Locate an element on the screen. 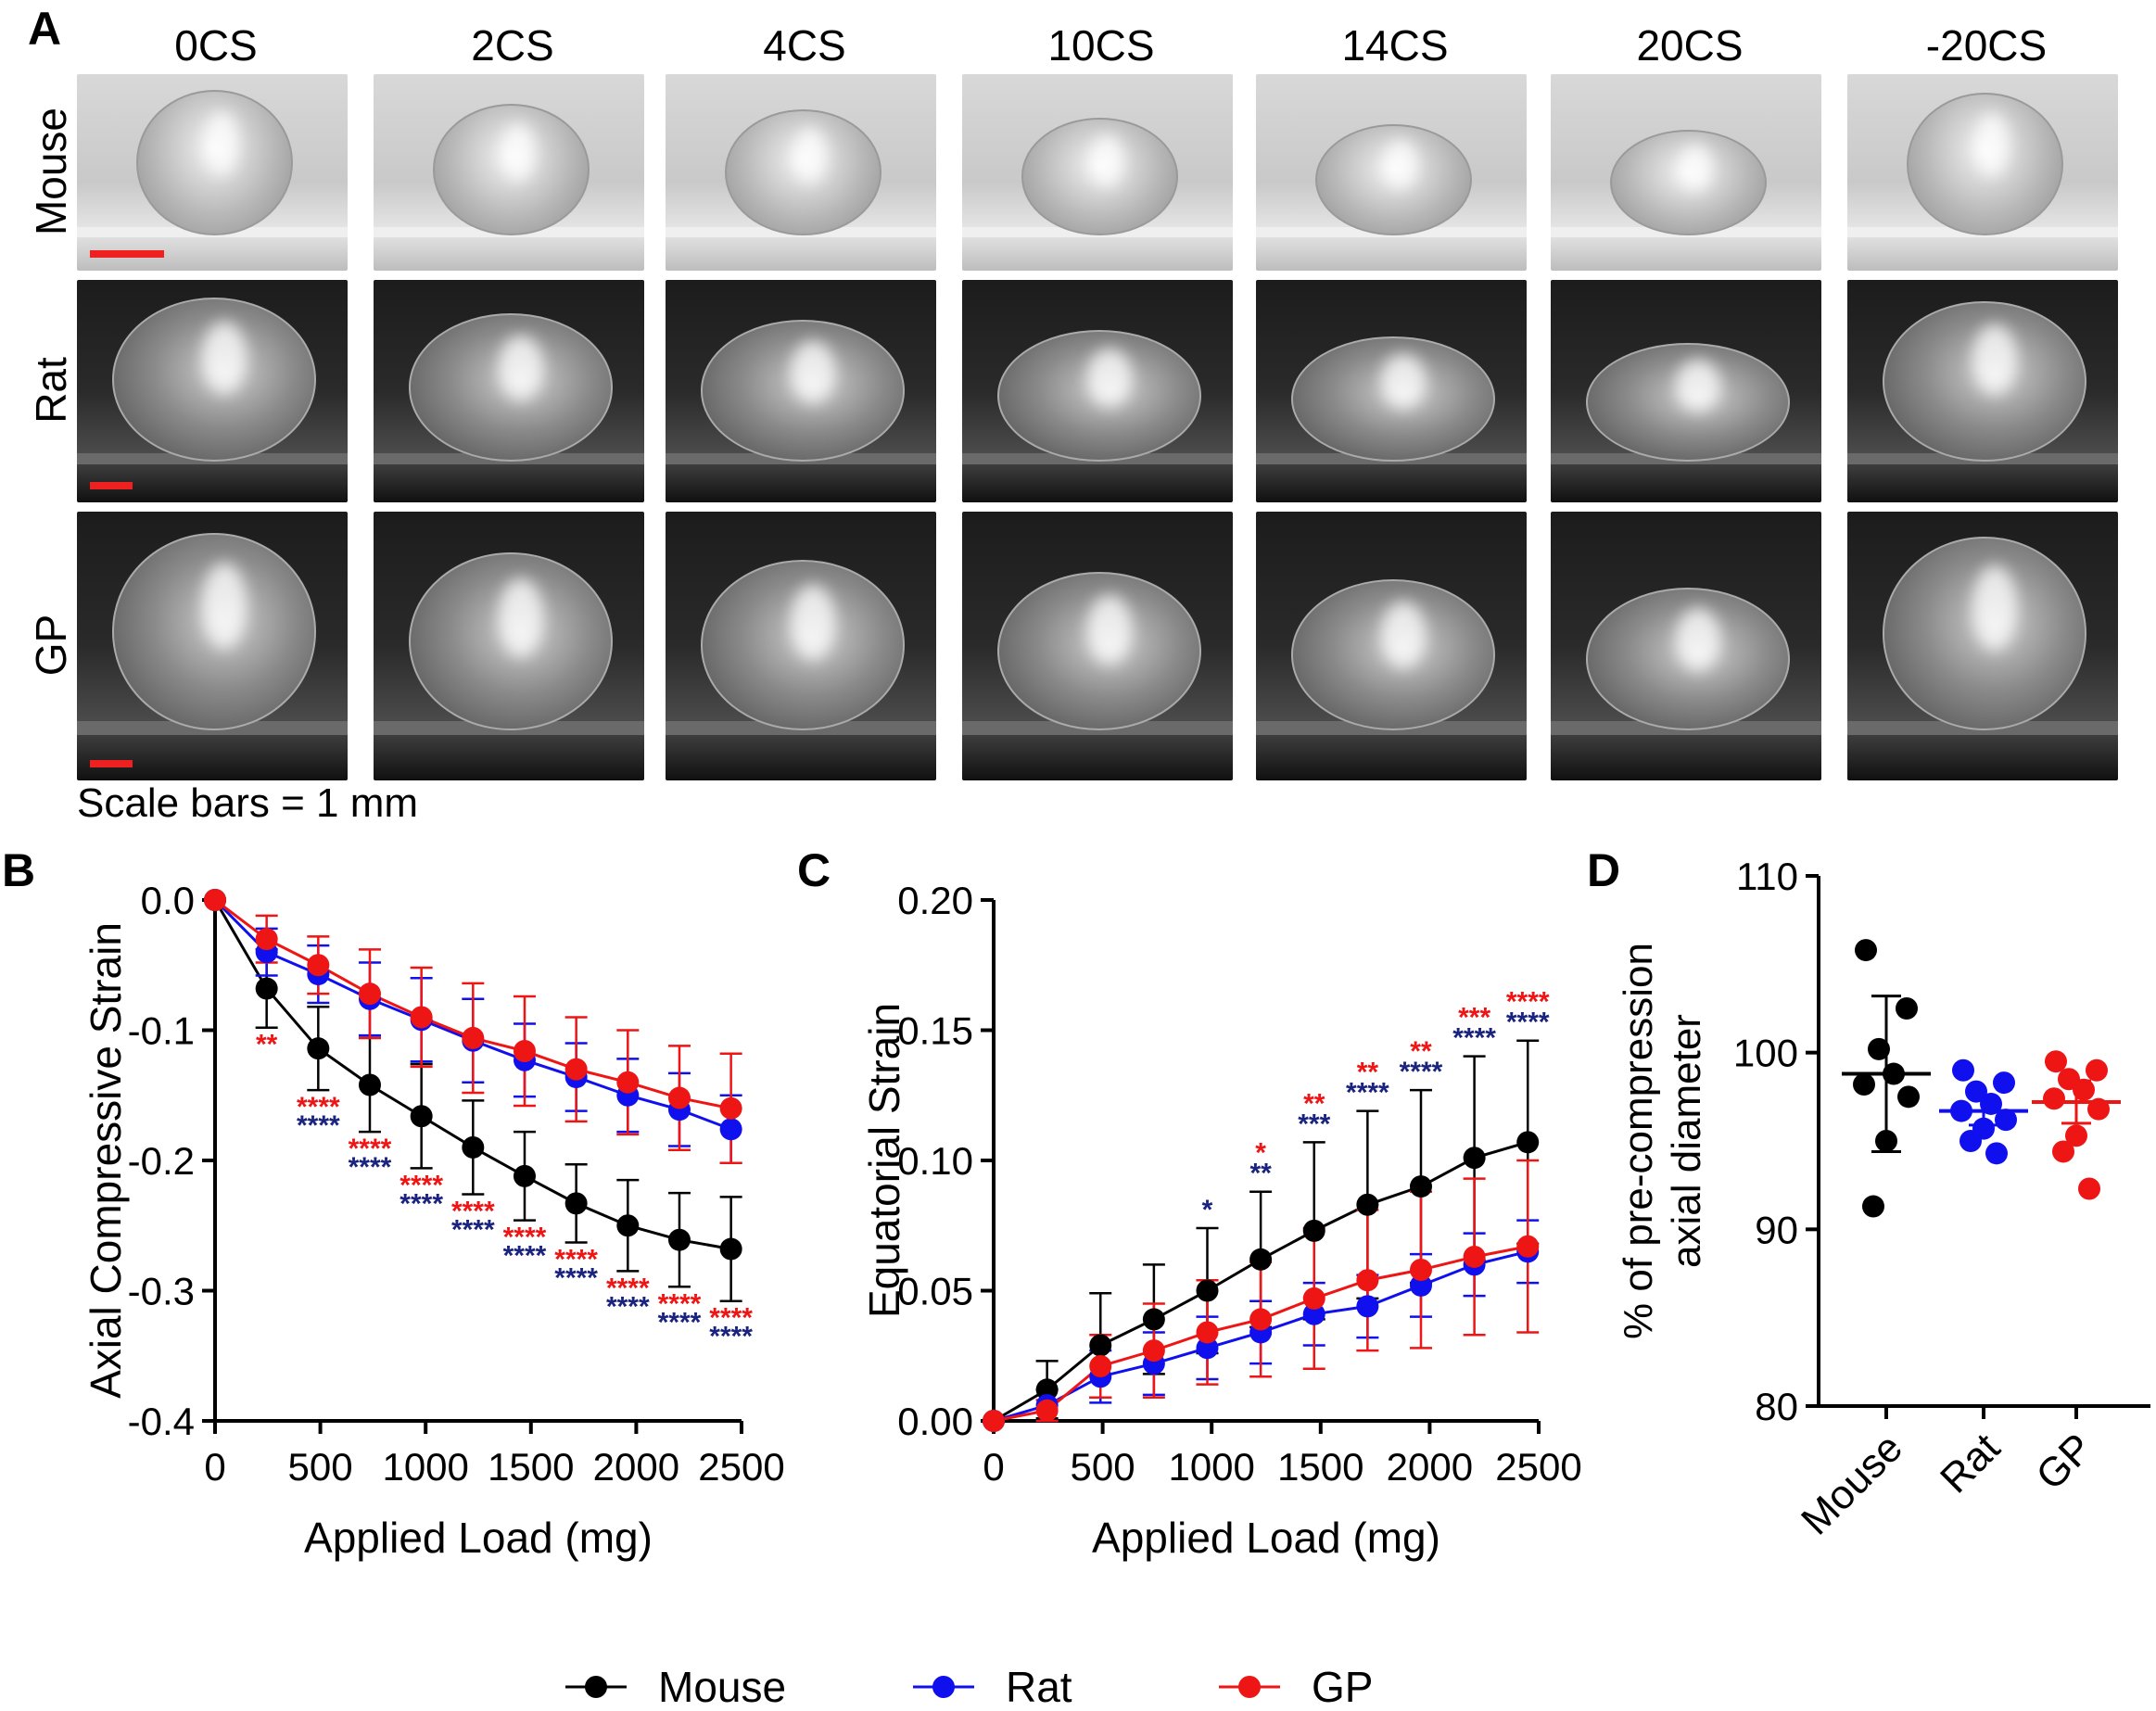 The height and width of the screenshot is (1711, 2156). column-label: 4CS is located at coordinates (805, 45).